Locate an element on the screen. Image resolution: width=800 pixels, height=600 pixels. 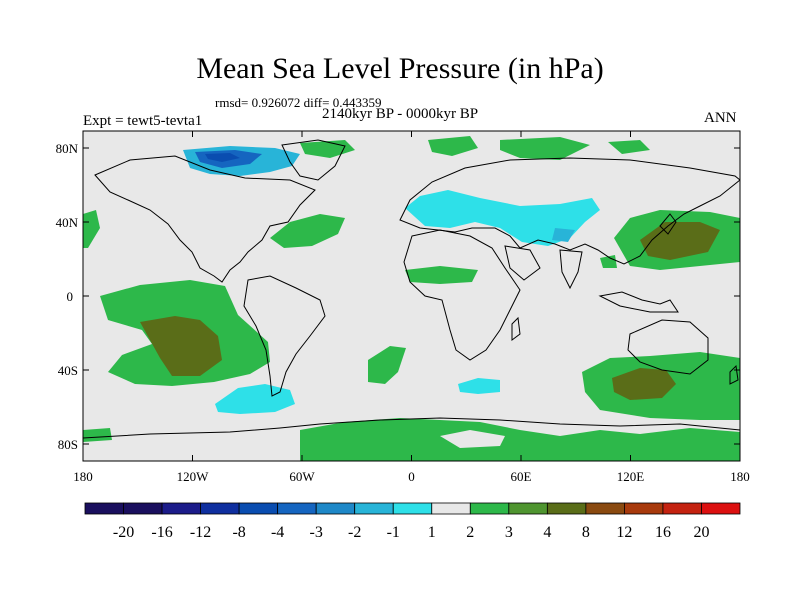
colorbar-label-5: -3 is located at coordinates (316, 532).